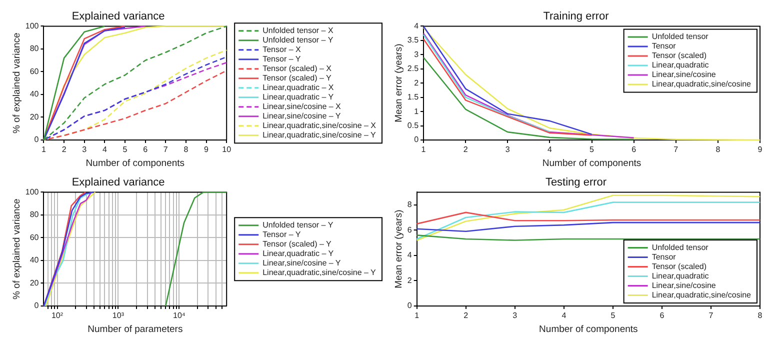 This screenshot has height=342, width=780. Describe the element at coordinates (298, 31) in the screenshot. I see `legend-label: Unfolded tensor – X` at that location.